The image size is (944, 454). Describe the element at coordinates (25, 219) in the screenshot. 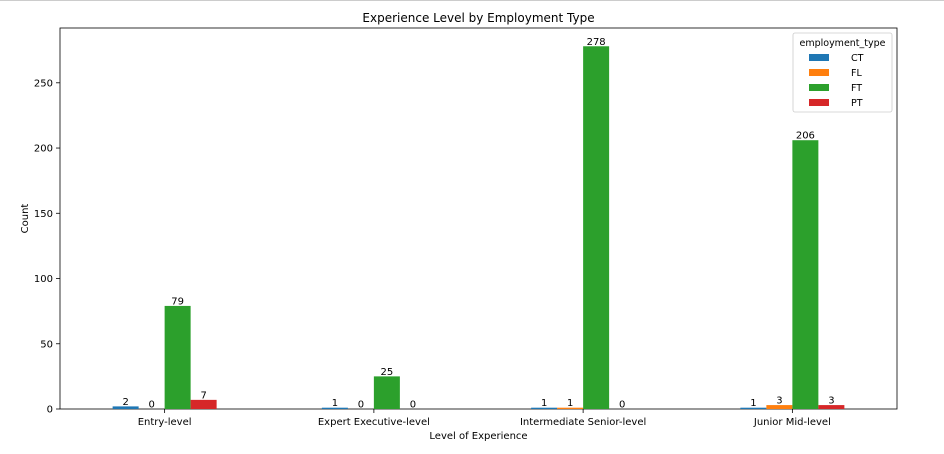

I see `y-axis-label: Count` at that location.